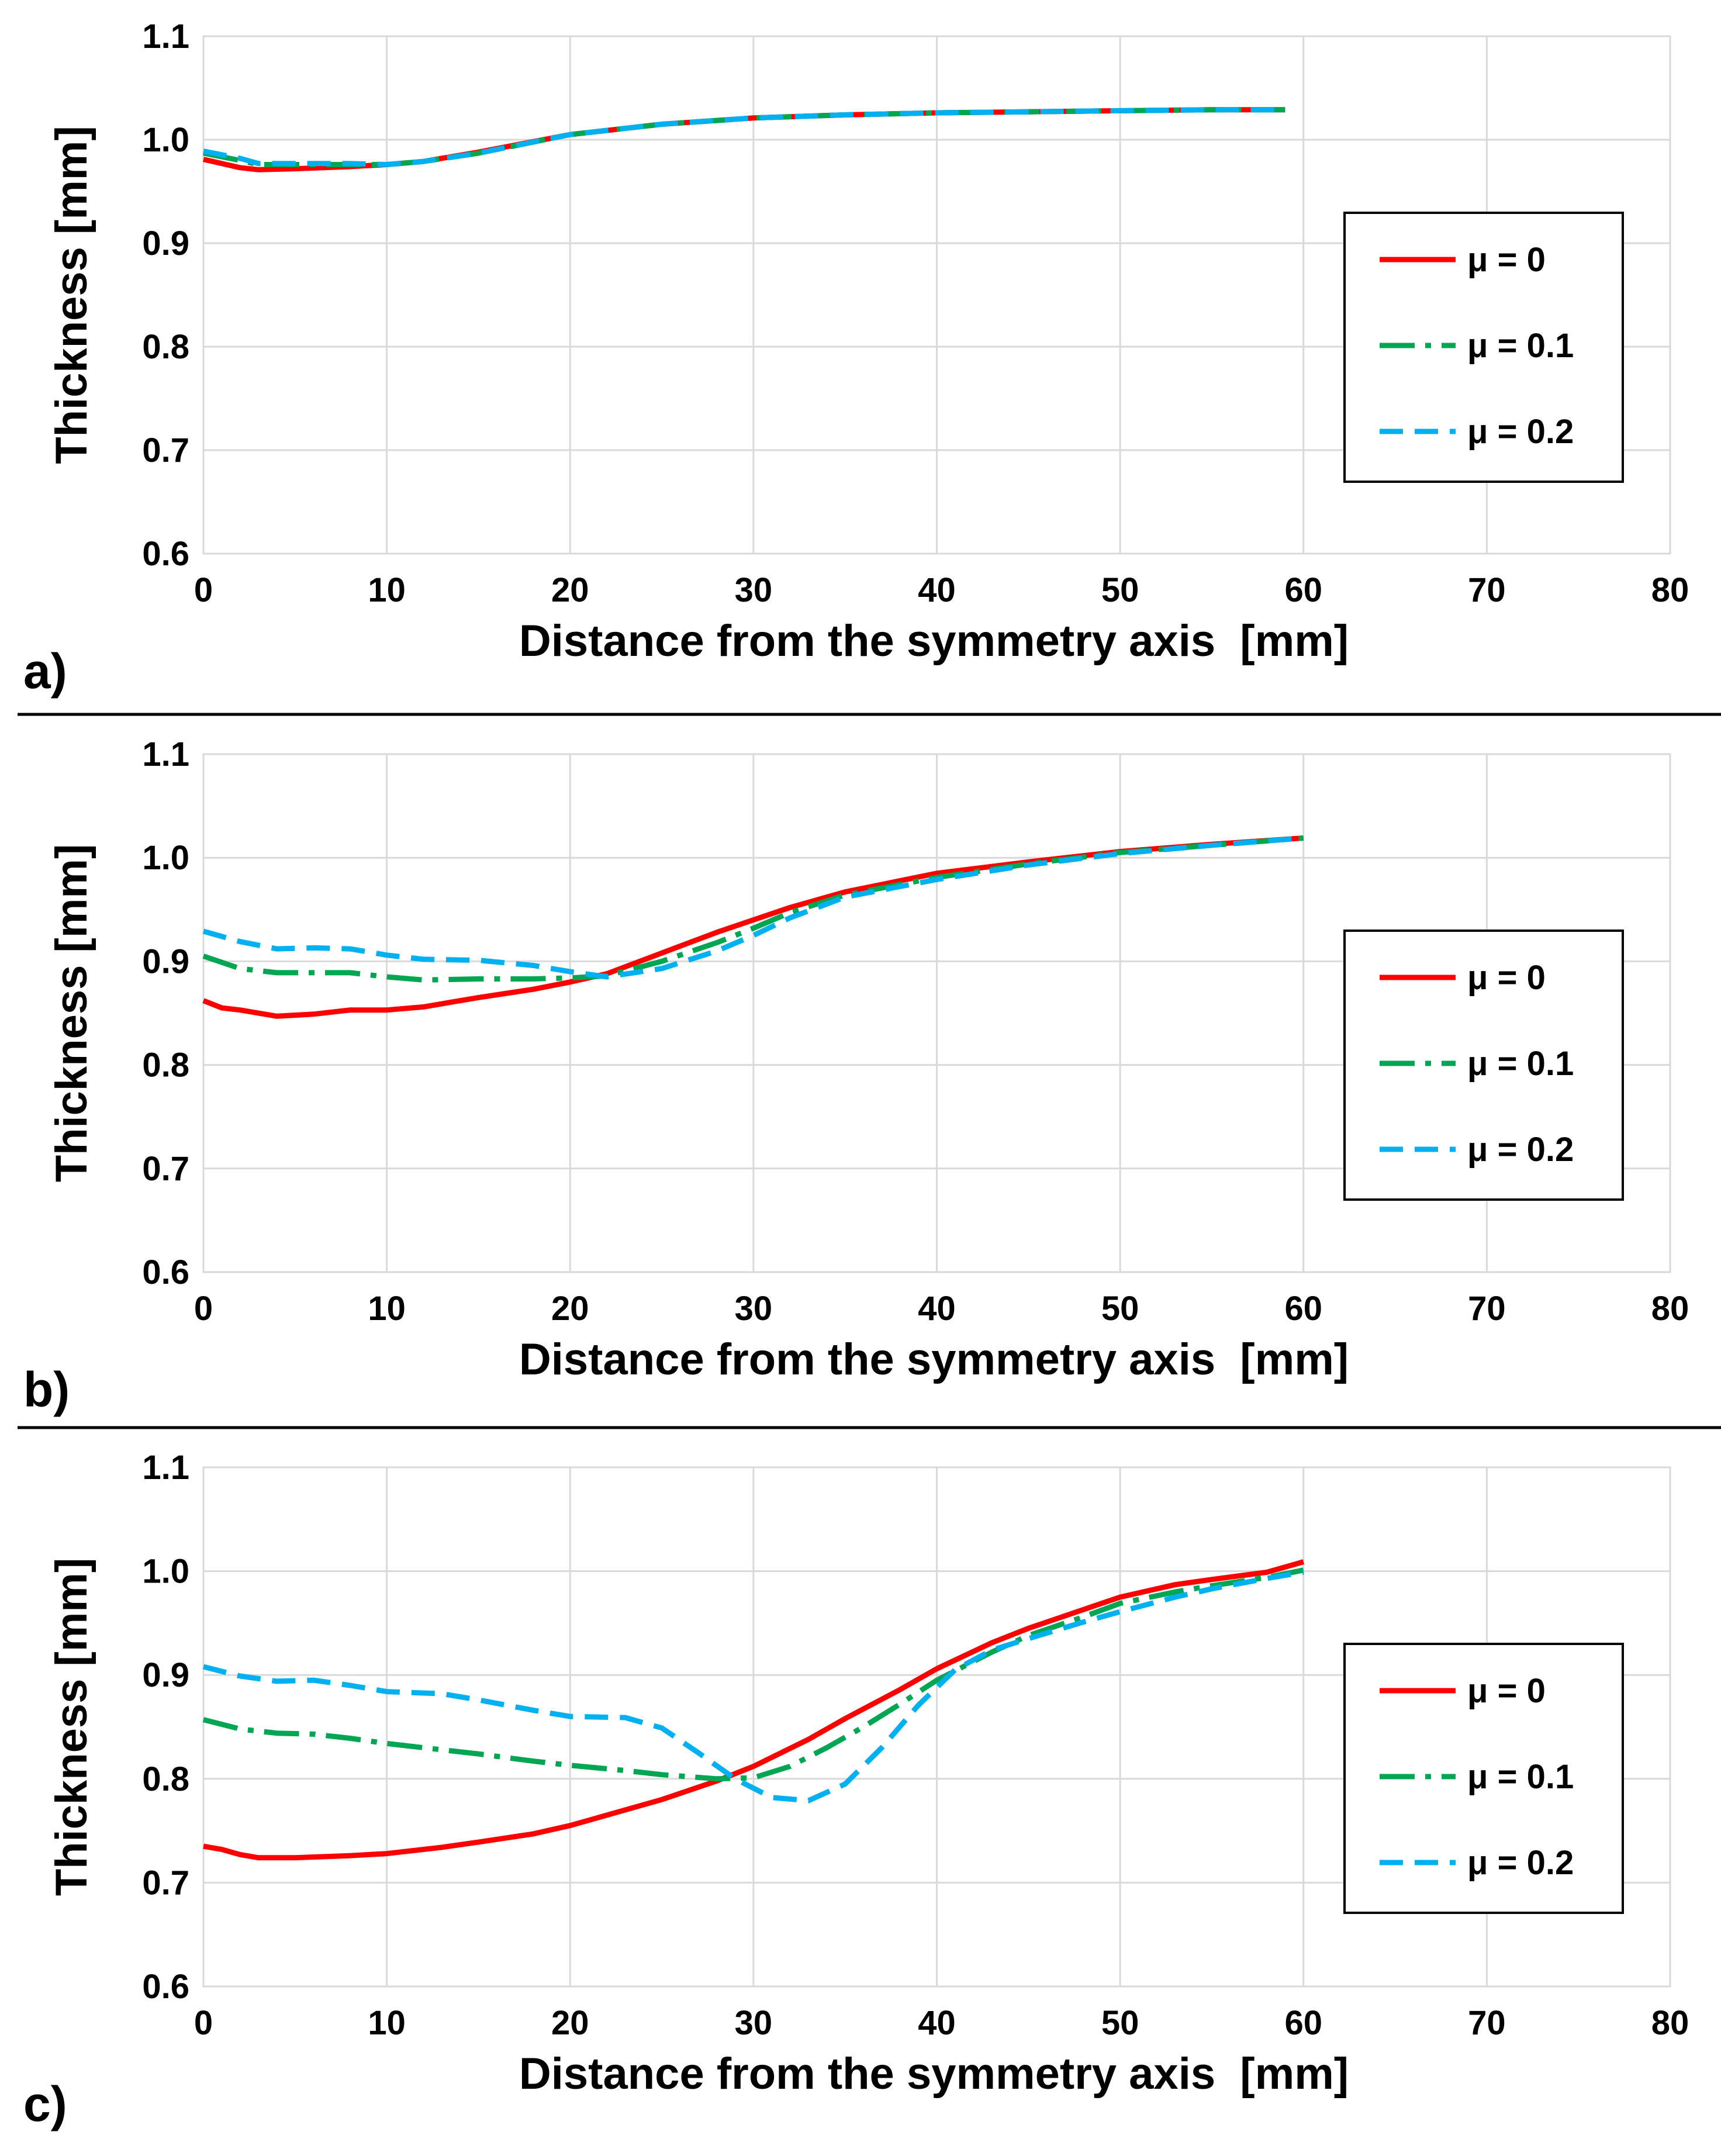 The height and width of the screenshot is (2156, 1721). Describe the element at coordinates (45, 2103) in the screenshot. I see `panel-label: c)` at that location.